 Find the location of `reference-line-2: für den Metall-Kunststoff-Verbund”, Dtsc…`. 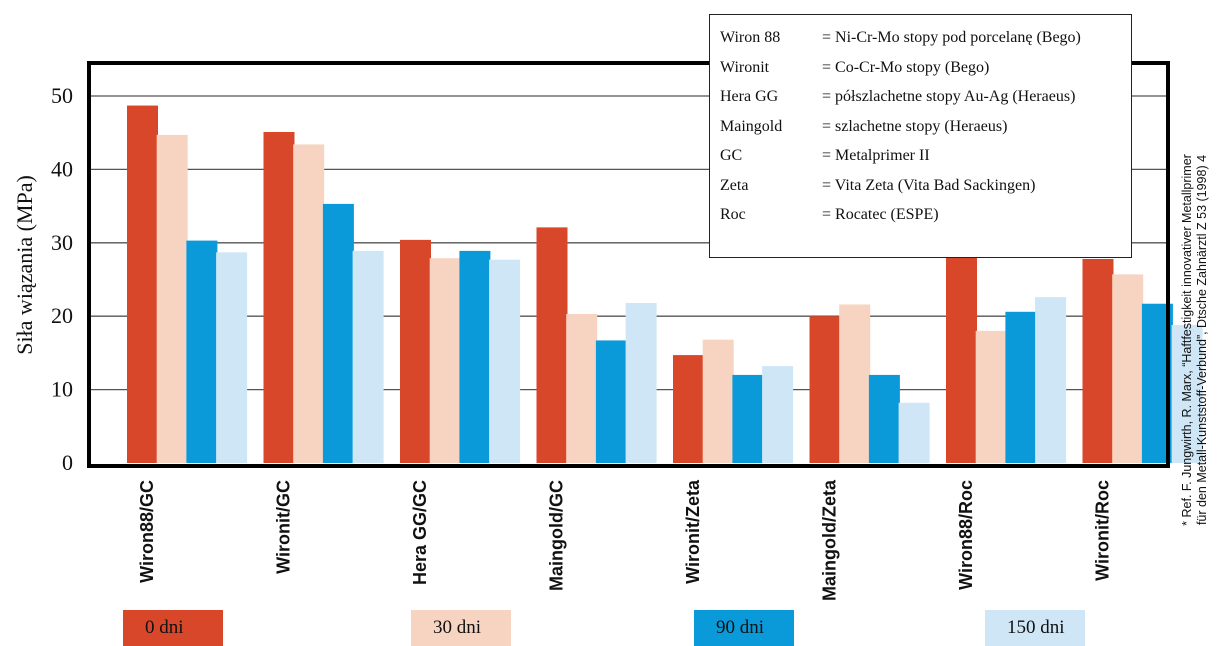

reference-line-2: für den Metall-Kunststoff-Verbund”, Dtsc… is located at coordinates (1202, 340).